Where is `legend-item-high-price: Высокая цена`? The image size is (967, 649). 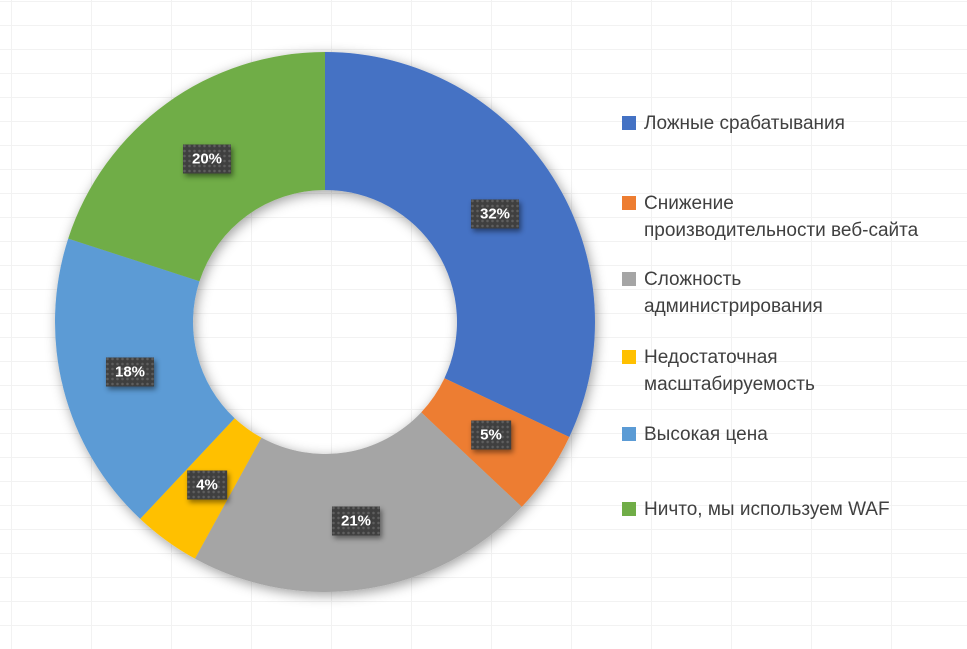 legend-item-high-price: Высокая цена is located at coordinates (695, 434).